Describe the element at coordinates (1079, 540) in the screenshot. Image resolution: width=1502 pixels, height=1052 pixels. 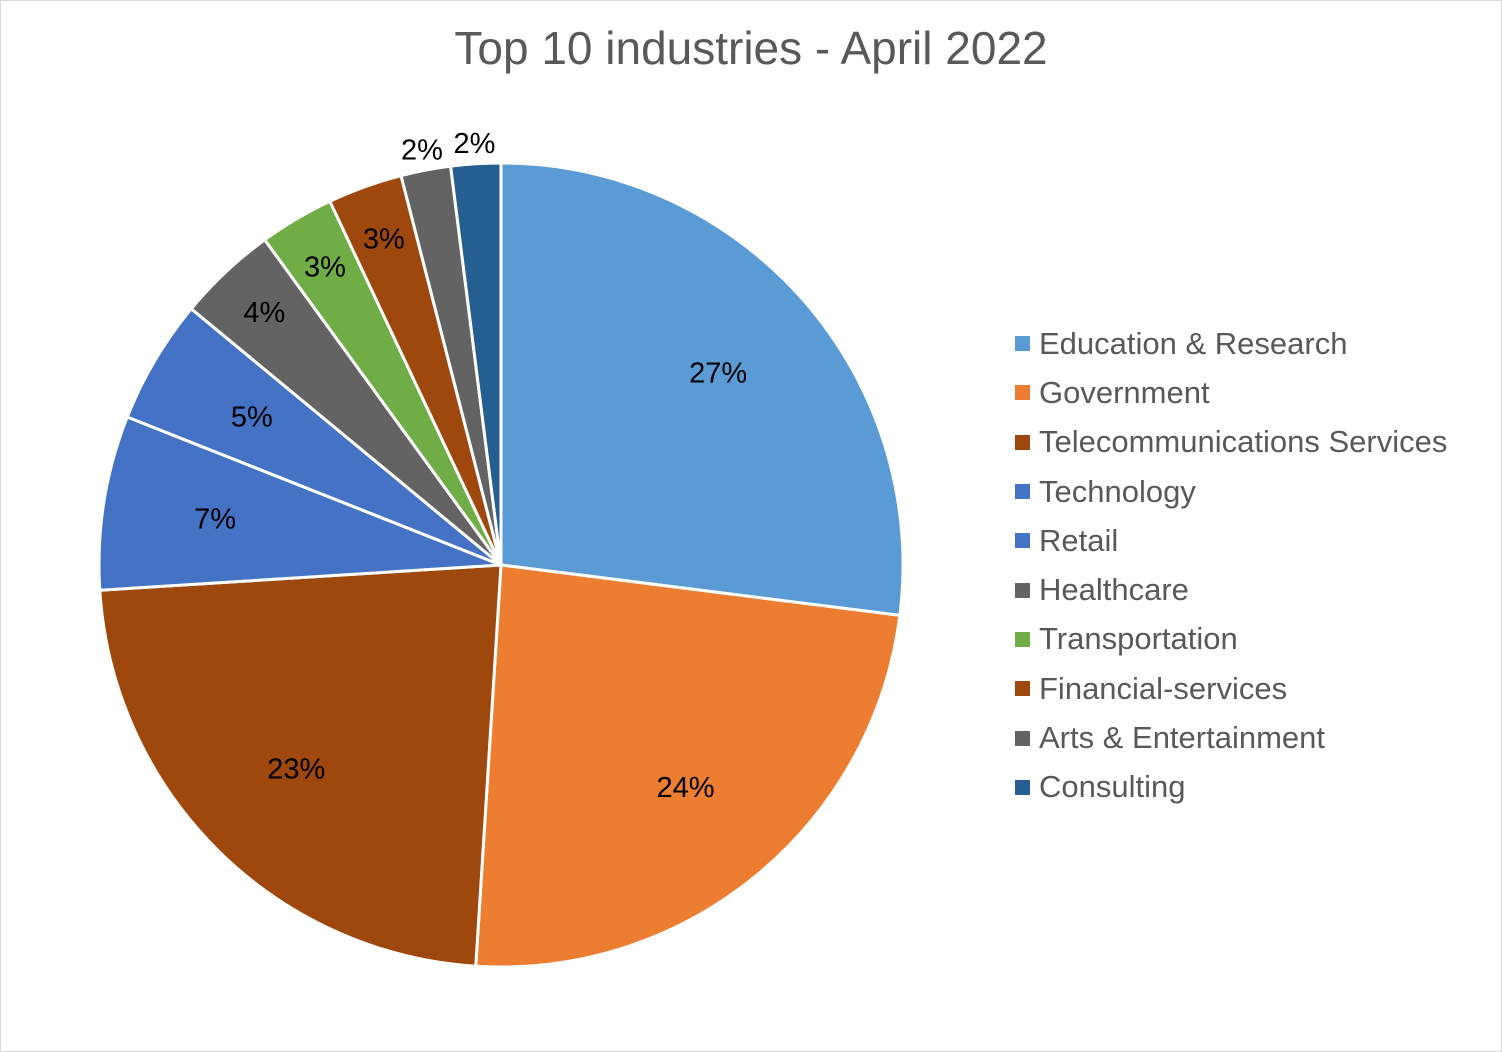
I see `legend-label: Retail` at that location.